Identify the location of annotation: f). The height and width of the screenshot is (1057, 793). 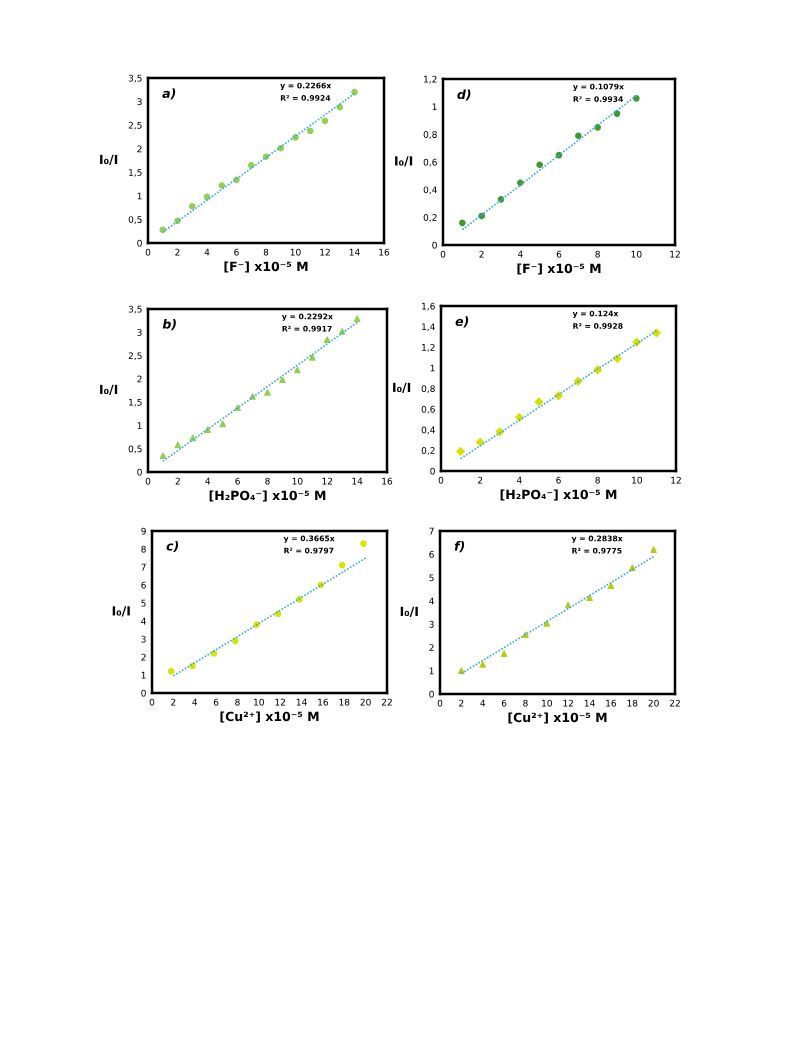
(459, 547).